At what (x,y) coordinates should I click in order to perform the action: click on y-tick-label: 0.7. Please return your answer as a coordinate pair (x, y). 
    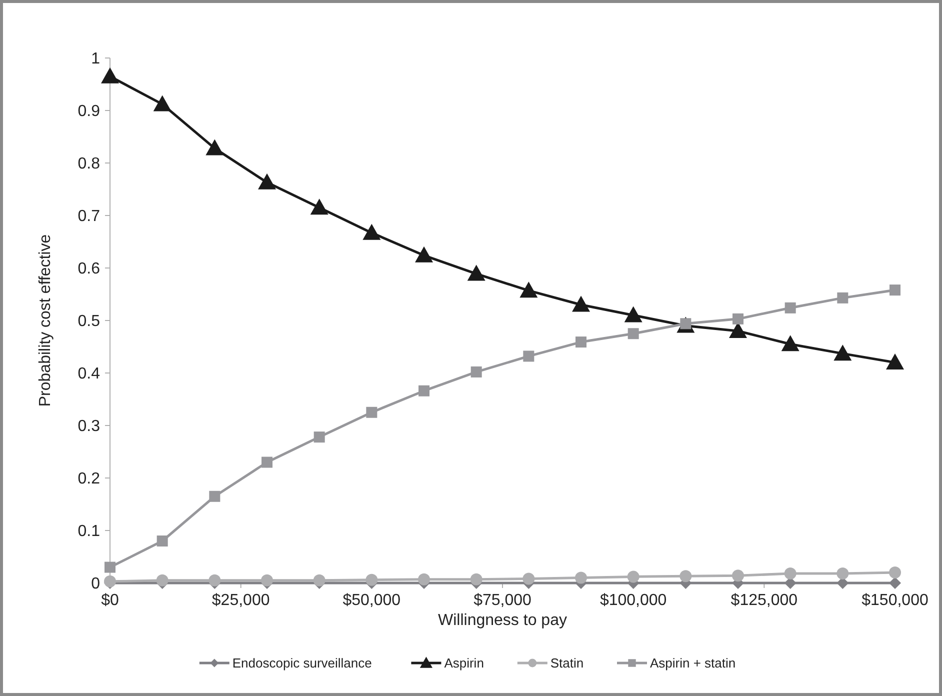
    Looking at the image, I should click on (89, 217).